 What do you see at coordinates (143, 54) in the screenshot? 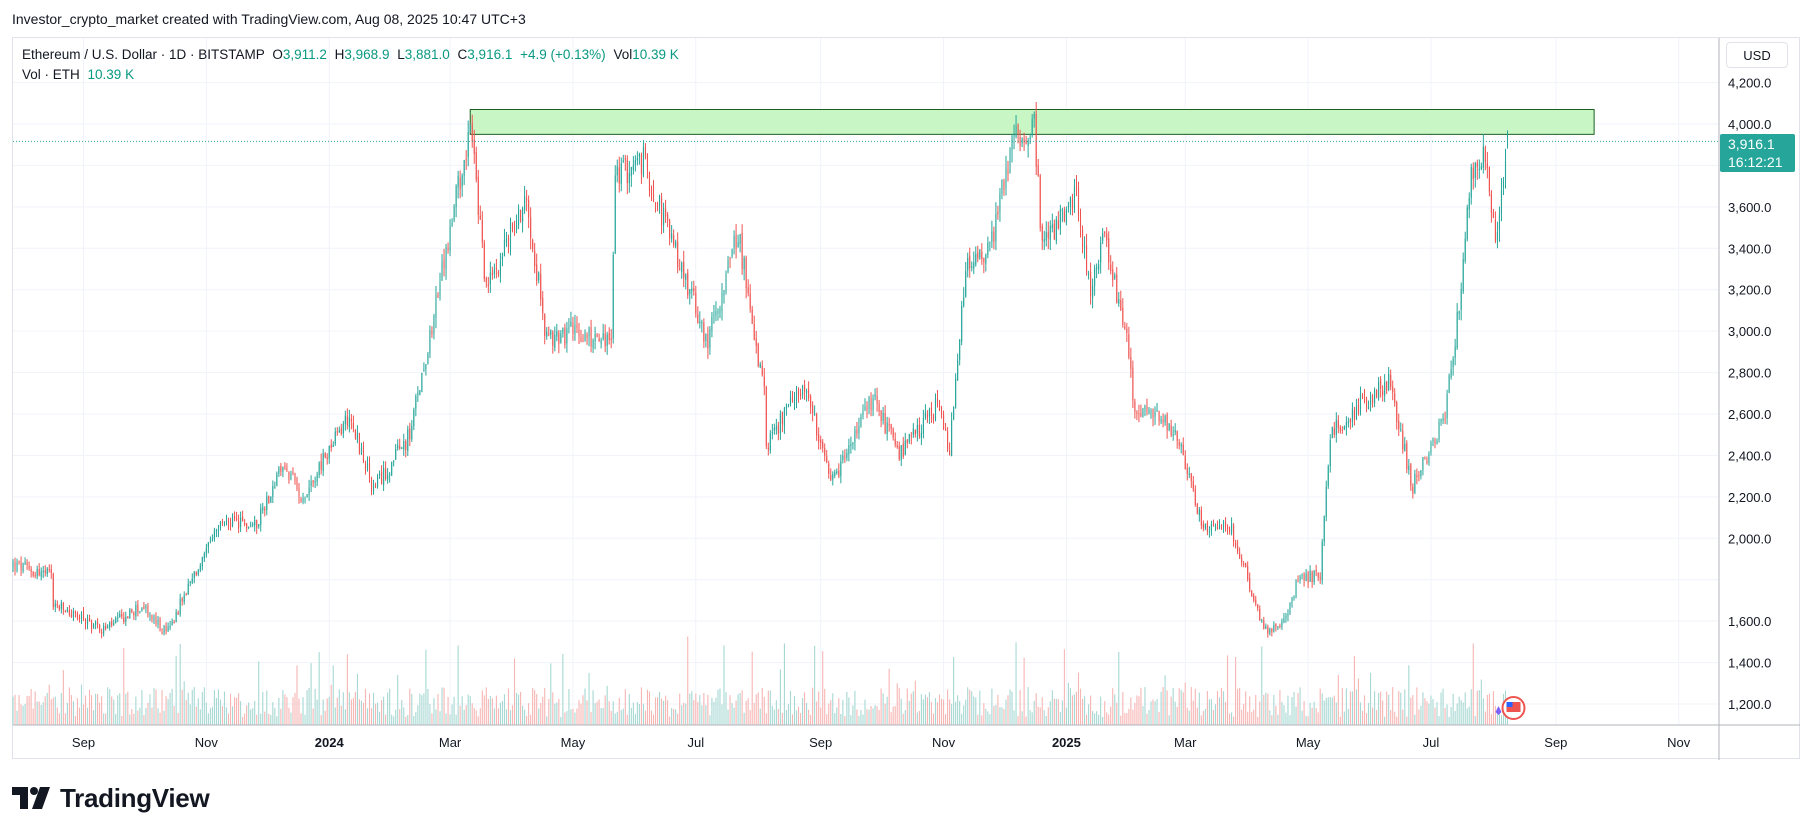
I see `symbol-title: Ethereum / U.S. Dollar · 1D · BITSTAMP` at bounding box center [143, 54].